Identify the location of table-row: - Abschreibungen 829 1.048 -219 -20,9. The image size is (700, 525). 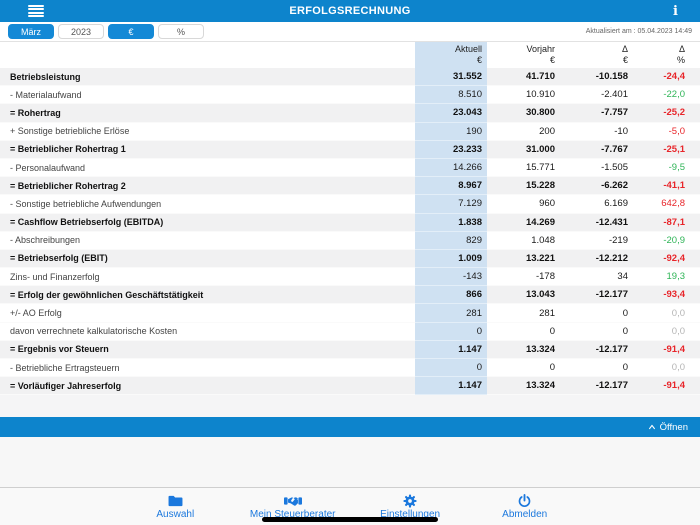
(350, 240).